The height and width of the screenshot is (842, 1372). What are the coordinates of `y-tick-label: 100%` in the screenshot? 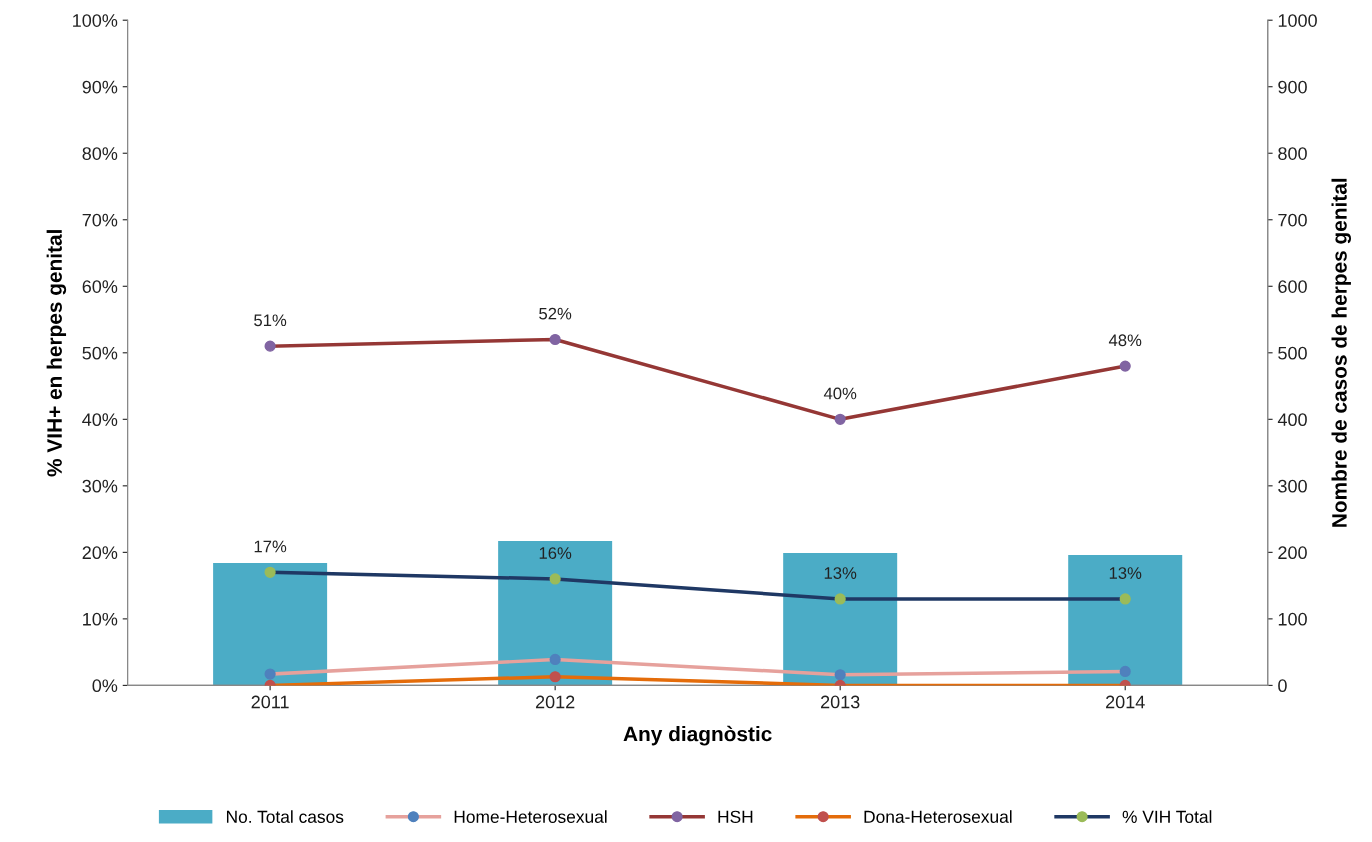 It's located at (95, 20).